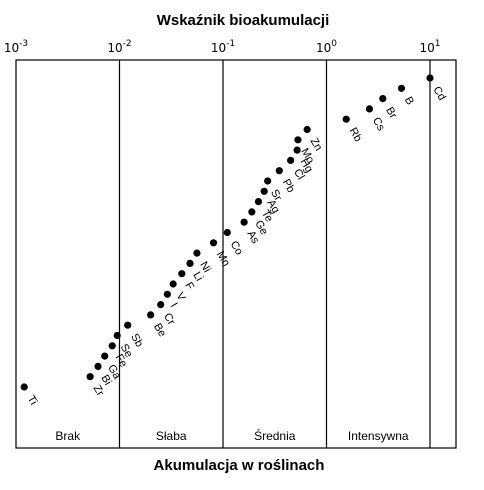 This screenshot has width=484, height=490. What do you see at coordinates (117, 335) in the screenshot?
I see `point-se` at bounding box center [117, 335].